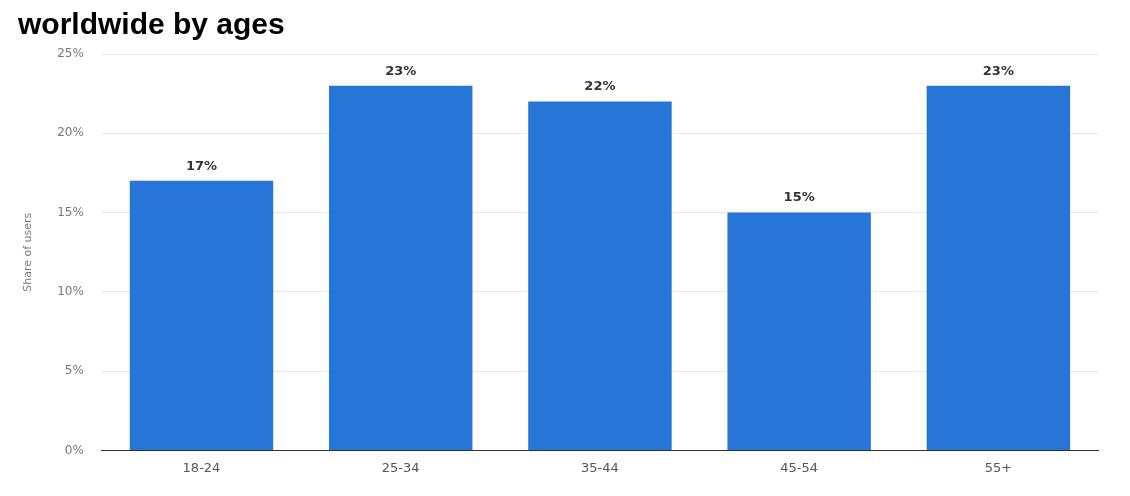  Describe the element at coordinates (201, 467) in the screenshot. I see `x-tick-label: 18-24` at that location.